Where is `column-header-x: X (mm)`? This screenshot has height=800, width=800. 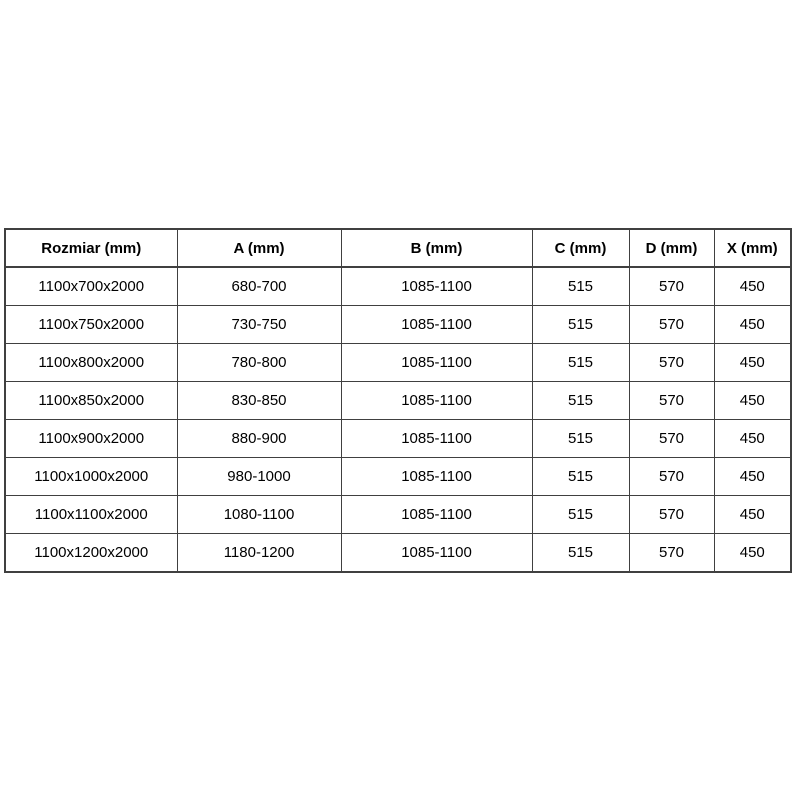
column-header-x: X (mm) is located at coordinates (752, 248).